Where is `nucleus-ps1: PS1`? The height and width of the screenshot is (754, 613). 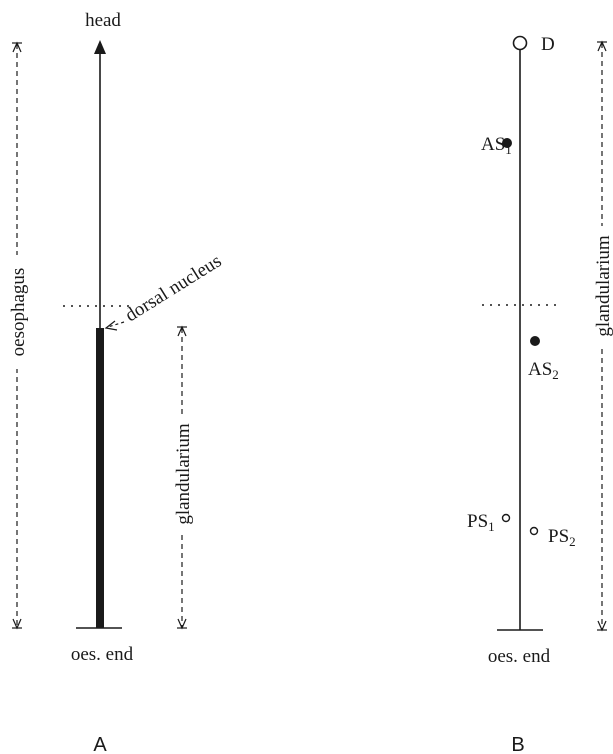 nucleus-ps1: PS1 is located at coordinates (489, 522).